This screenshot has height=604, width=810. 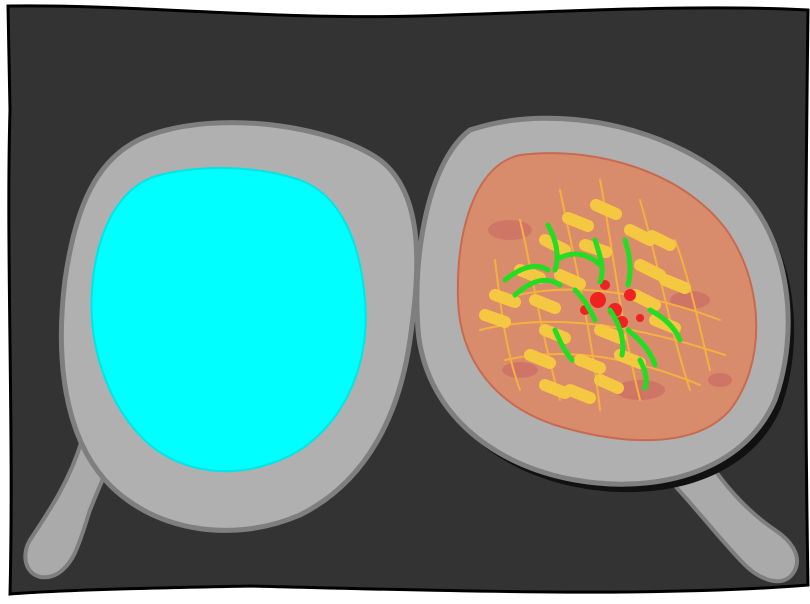 I want to click on sauce-patches, so click(x=610, y=310).